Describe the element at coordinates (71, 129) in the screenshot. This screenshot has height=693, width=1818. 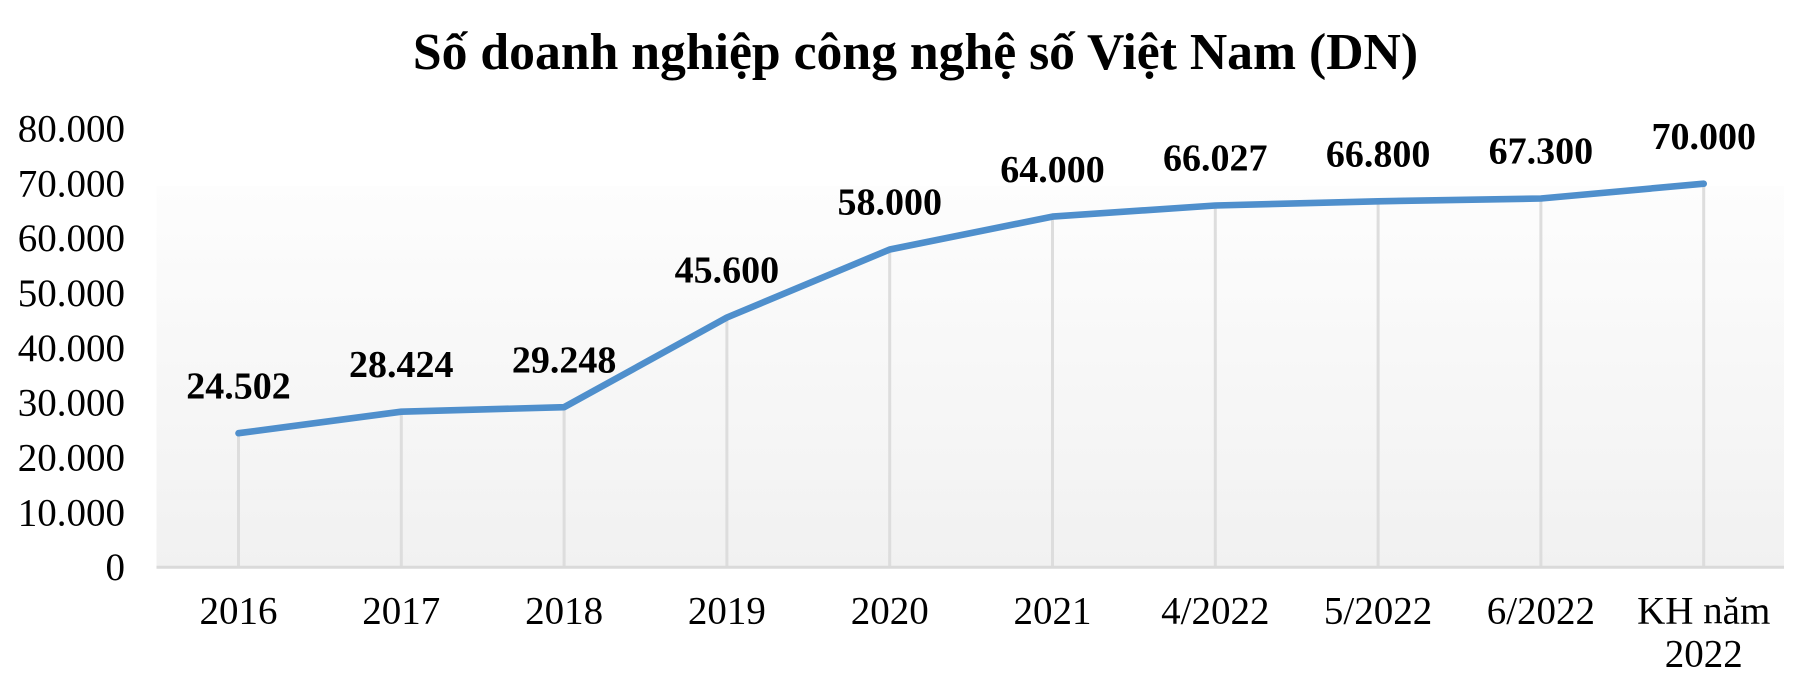
I see `svg-text: 80.000` at that location.